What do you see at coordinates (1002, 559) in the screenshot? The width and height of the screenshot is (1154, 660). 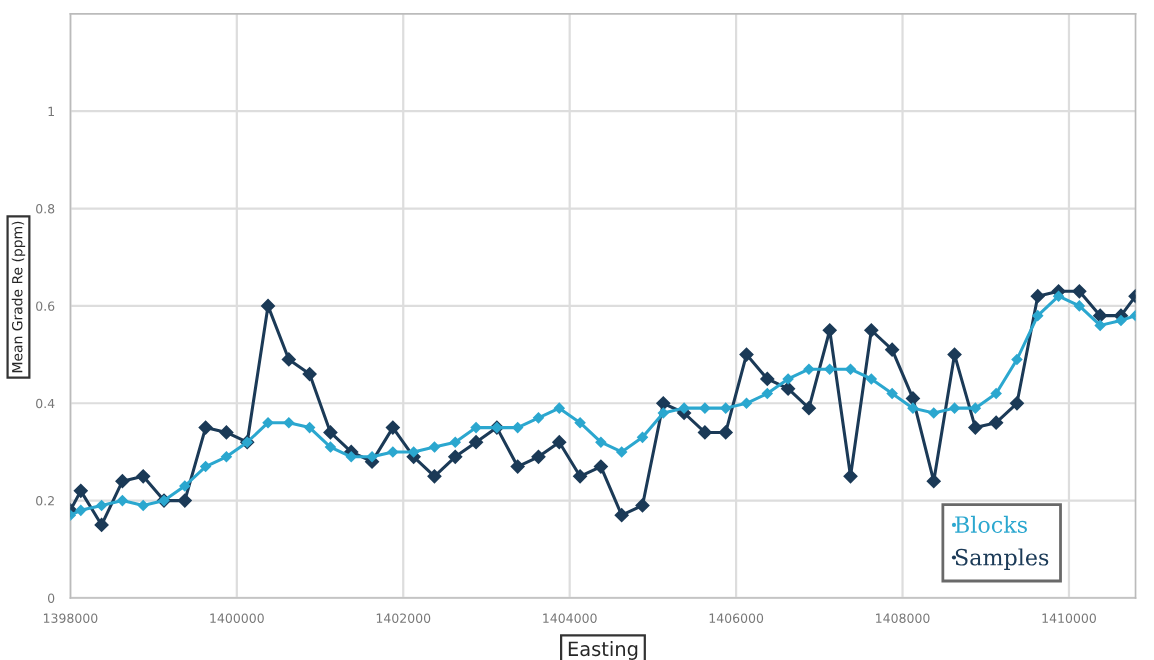 I see `legend-label: Samples` at bounding box center [1002, 559].